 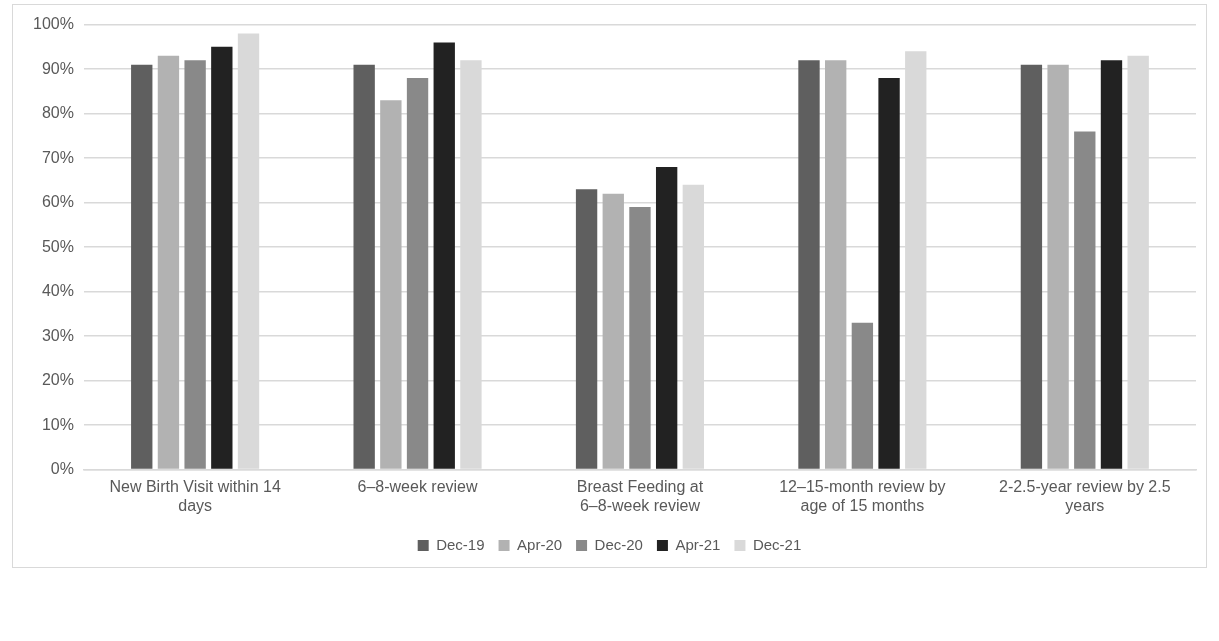 I want to click on x-tick-label: Breast Feeding at 6–8-week review, so click(x=640, y=495).